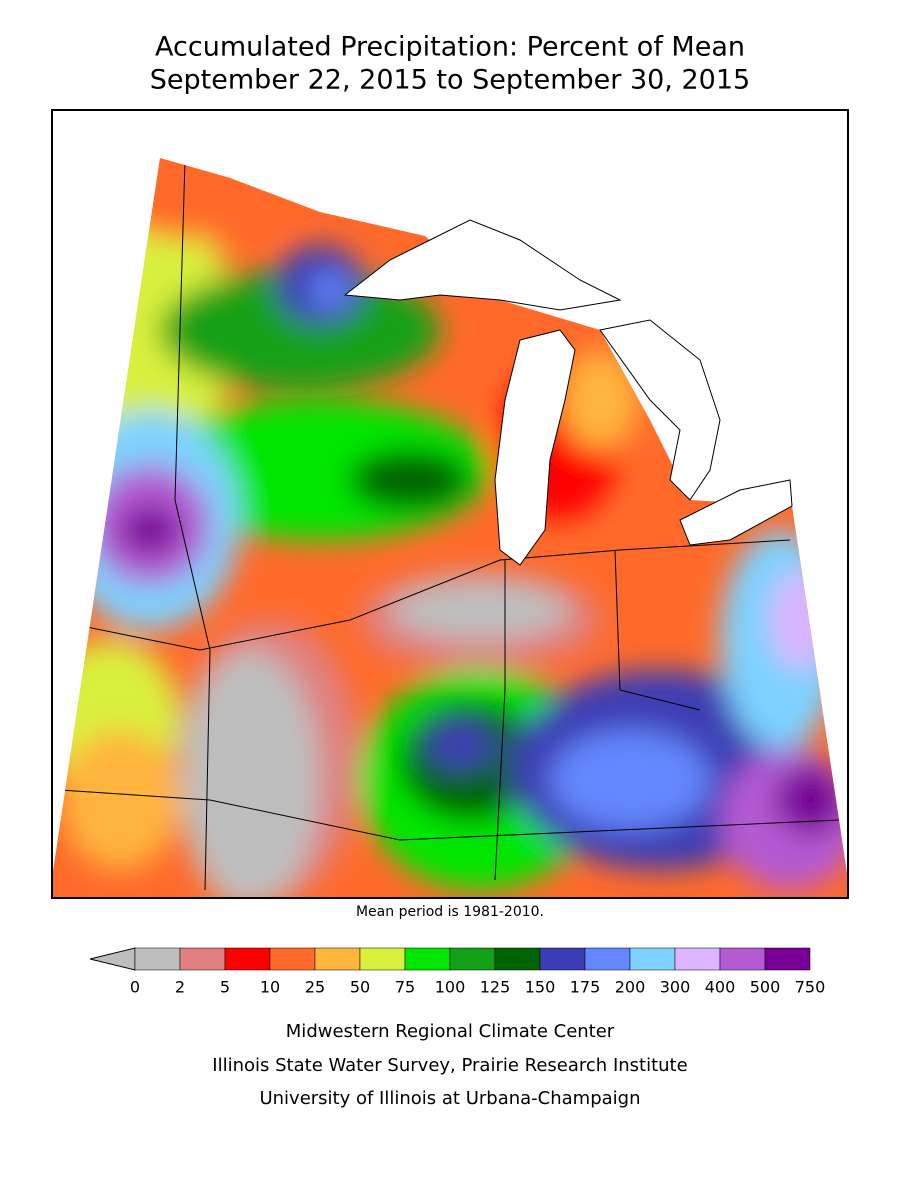  Describe the element at coordinates (225, 987) in the screenshot. I see `legend-tick-label: 5` at that location.